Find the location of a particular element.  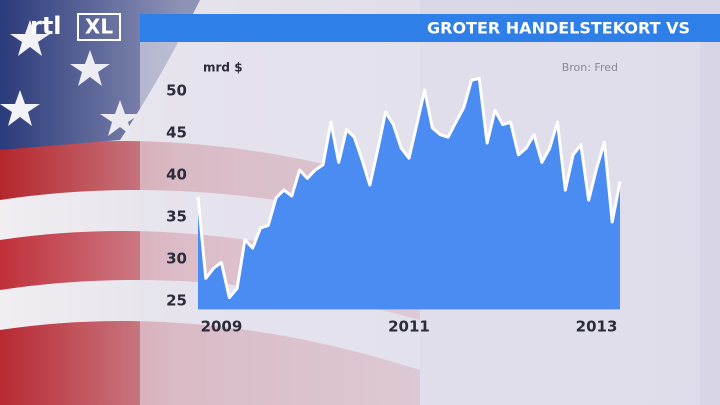

logo-box is located at coordinates (99, 27).